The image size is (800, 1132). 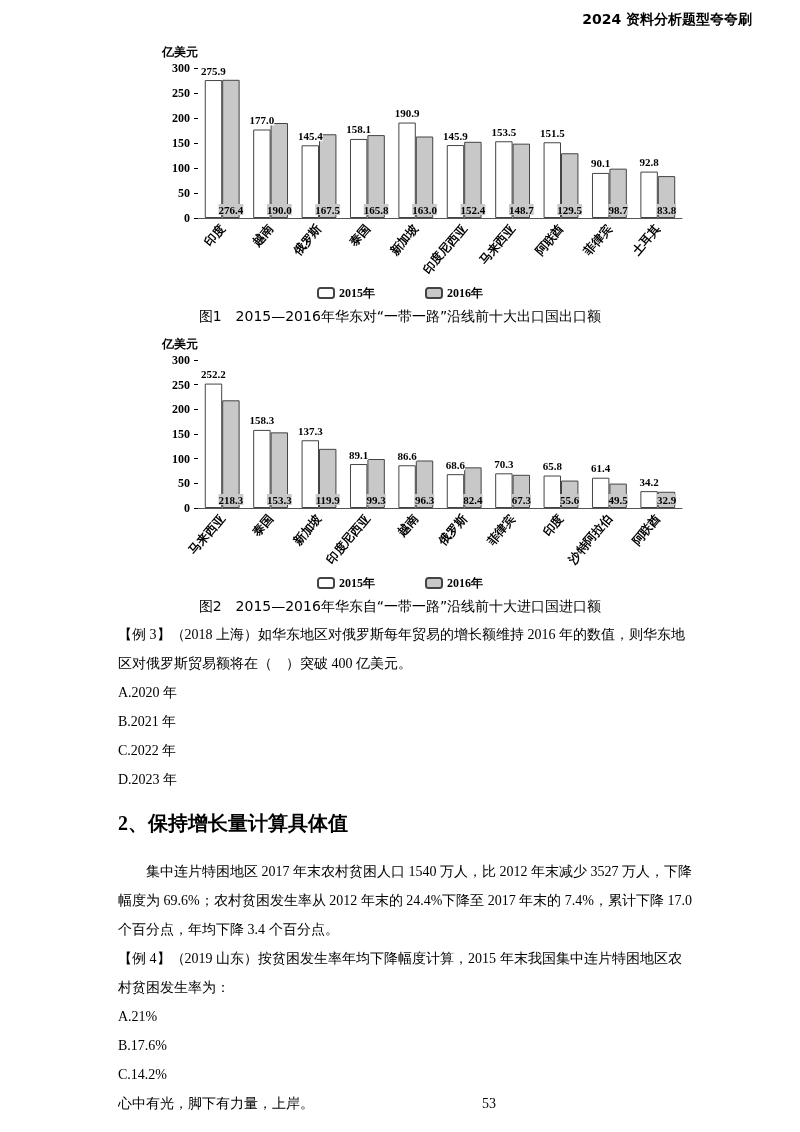 What do you see at coordinates (601, 163) in the screenshot?
I see `data-label: 90.1` at bounding box center [601, 163].